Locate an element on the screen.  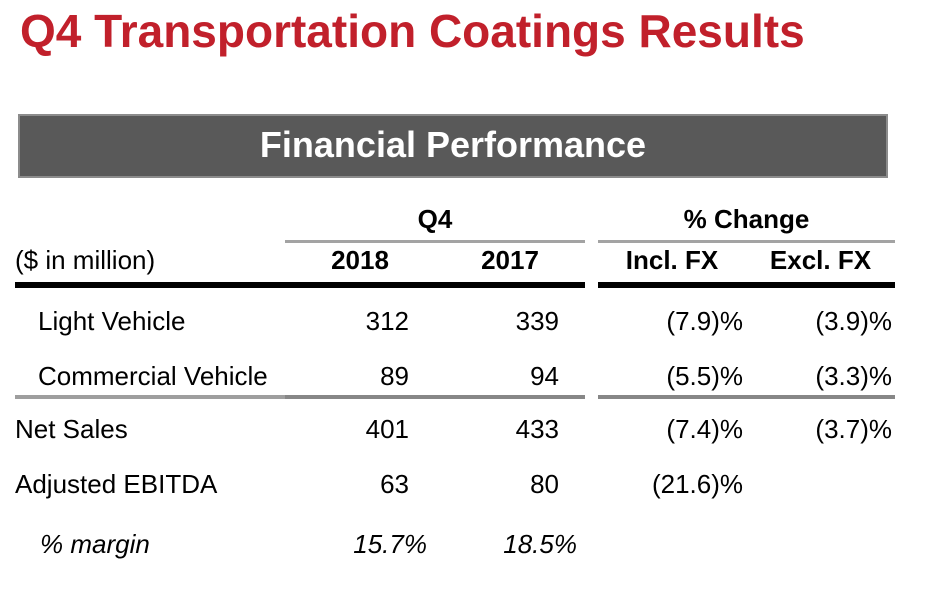
row-label: Commercial Vehicle is located at coordinates (150, 374).